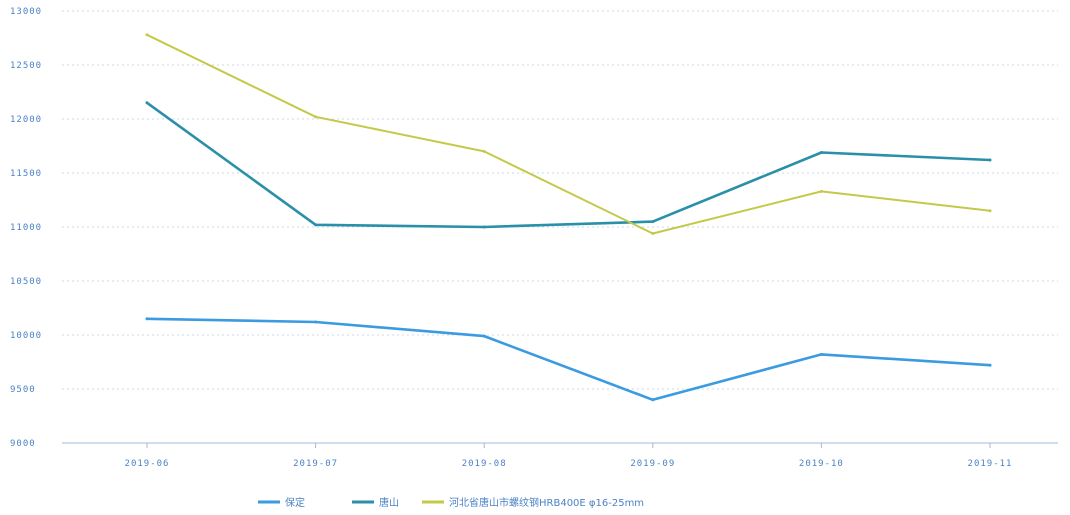 The image size is (1070, 515). Describe the element at coordinates (546, 502) in the screenshot. I see `legend-label: 河北省唐山市螺纹钢HRB400E φ16-25mm` at that location.